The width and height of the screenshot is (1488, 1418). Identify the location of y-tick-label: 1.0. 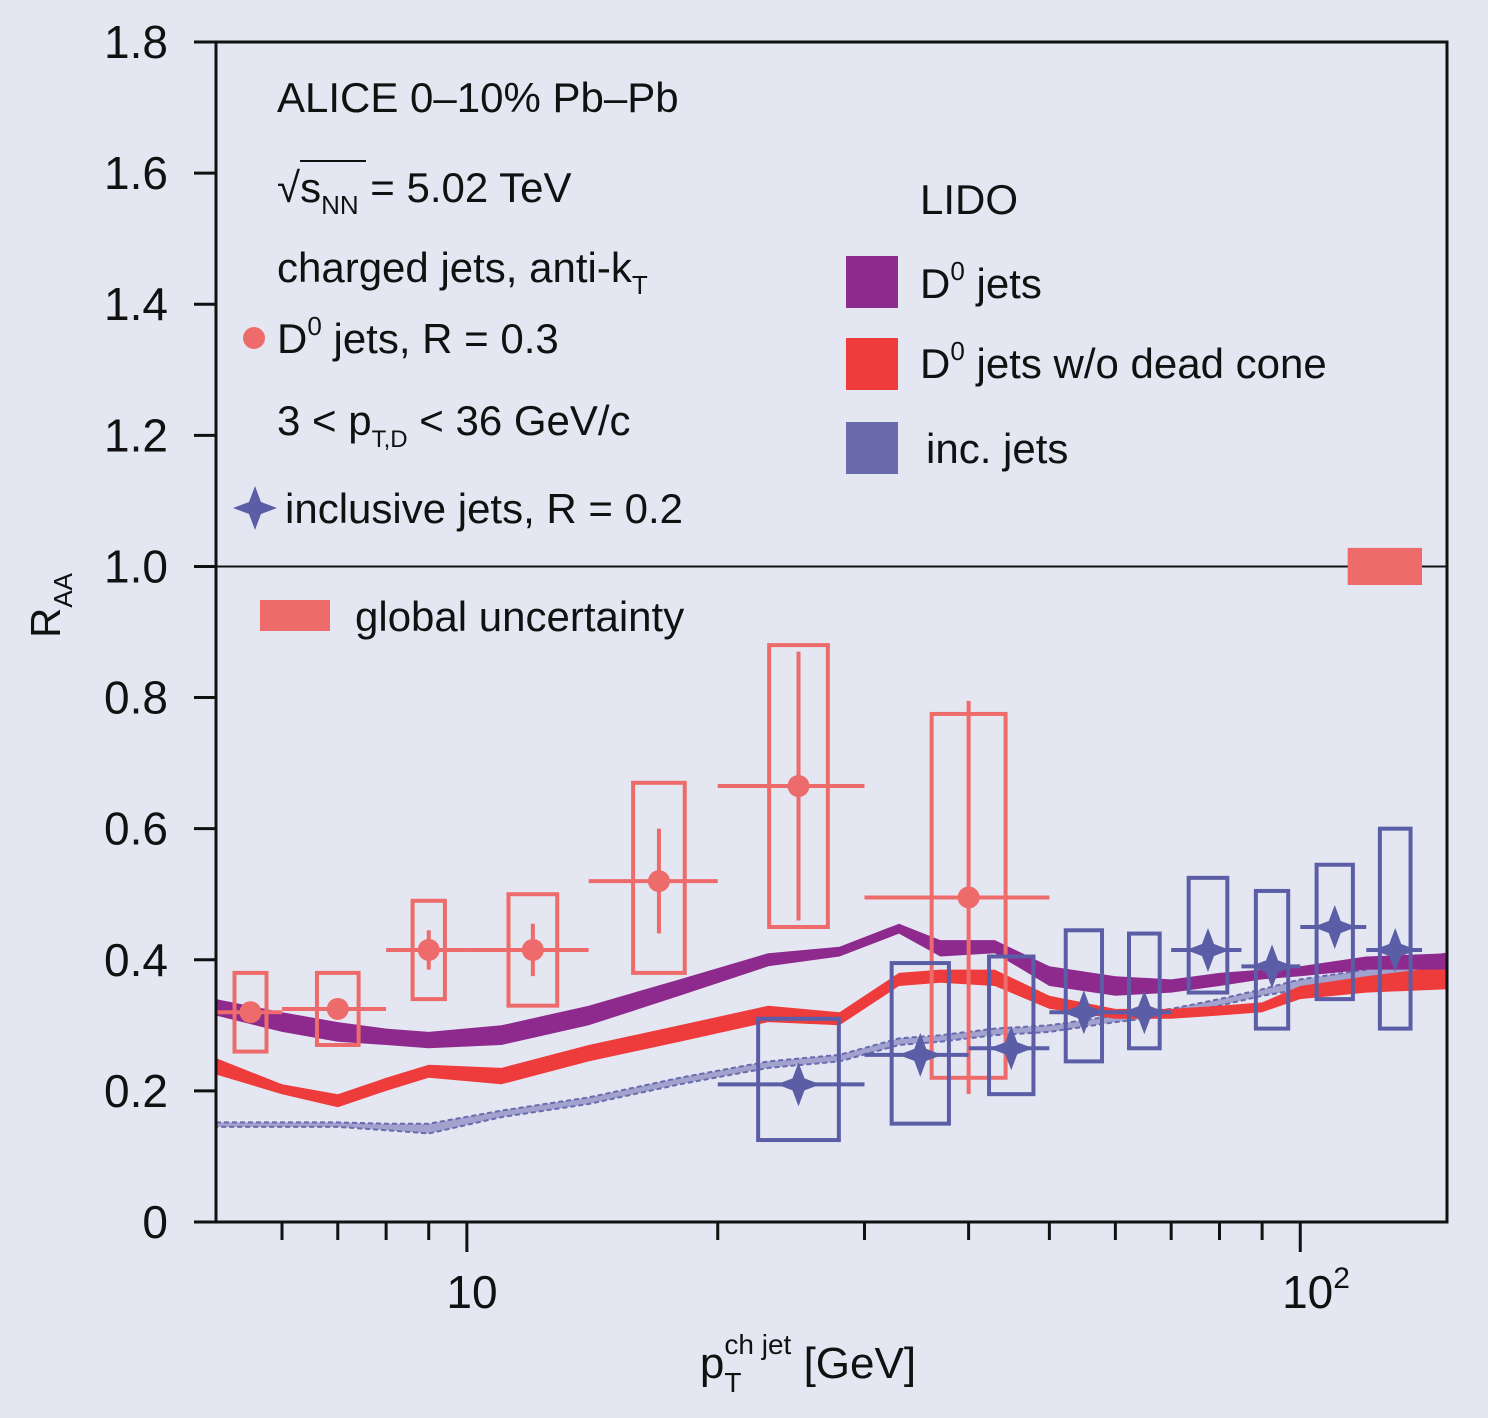
(136, 566).